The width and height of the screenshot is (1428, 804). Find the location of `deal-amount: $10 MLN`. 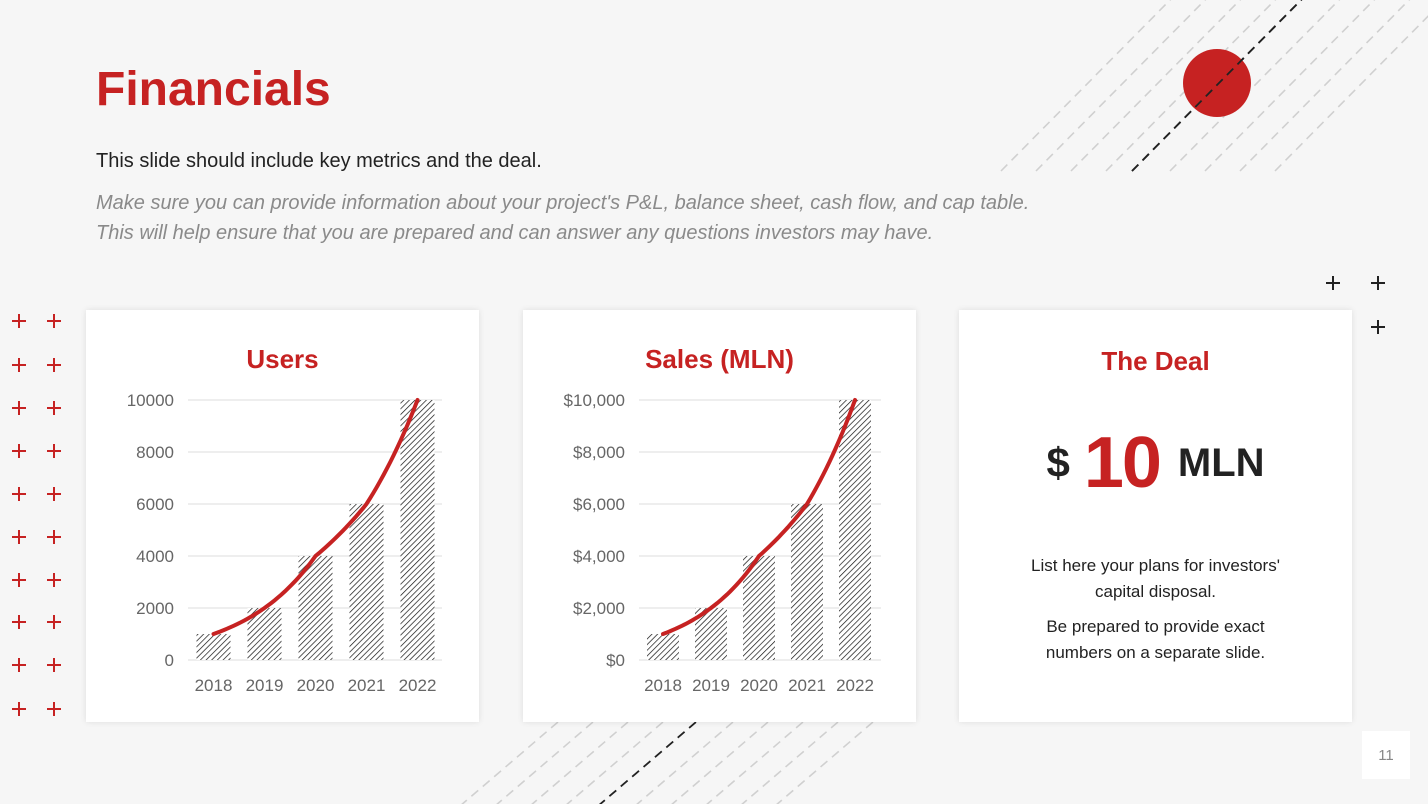

deal-amount: $10 MLN is located at coordinates (1155, 463).